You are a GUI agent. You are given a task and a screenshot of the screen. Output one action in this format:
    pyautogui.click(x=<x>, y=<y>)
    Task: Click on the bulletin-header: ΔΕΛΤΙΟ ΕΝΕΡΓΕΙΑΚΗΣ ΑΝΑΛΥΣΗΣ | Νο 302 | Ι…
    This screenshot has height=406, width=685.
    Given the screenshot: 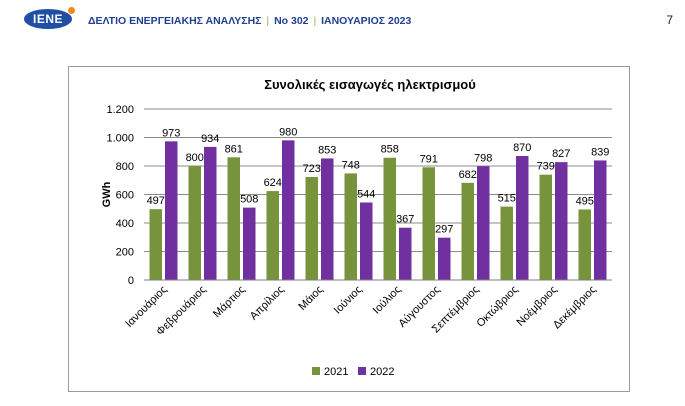 What is the action you would take?
    pyautogui.click(x=249, y=21)
    